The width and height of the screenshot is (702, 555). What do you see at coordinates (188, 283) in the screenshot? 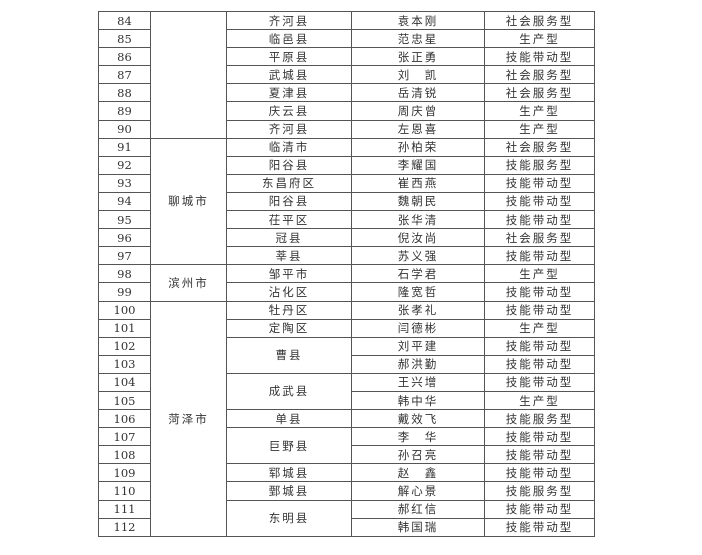
I see `city-cell: 滨州市` at bounding box center [188, 283].